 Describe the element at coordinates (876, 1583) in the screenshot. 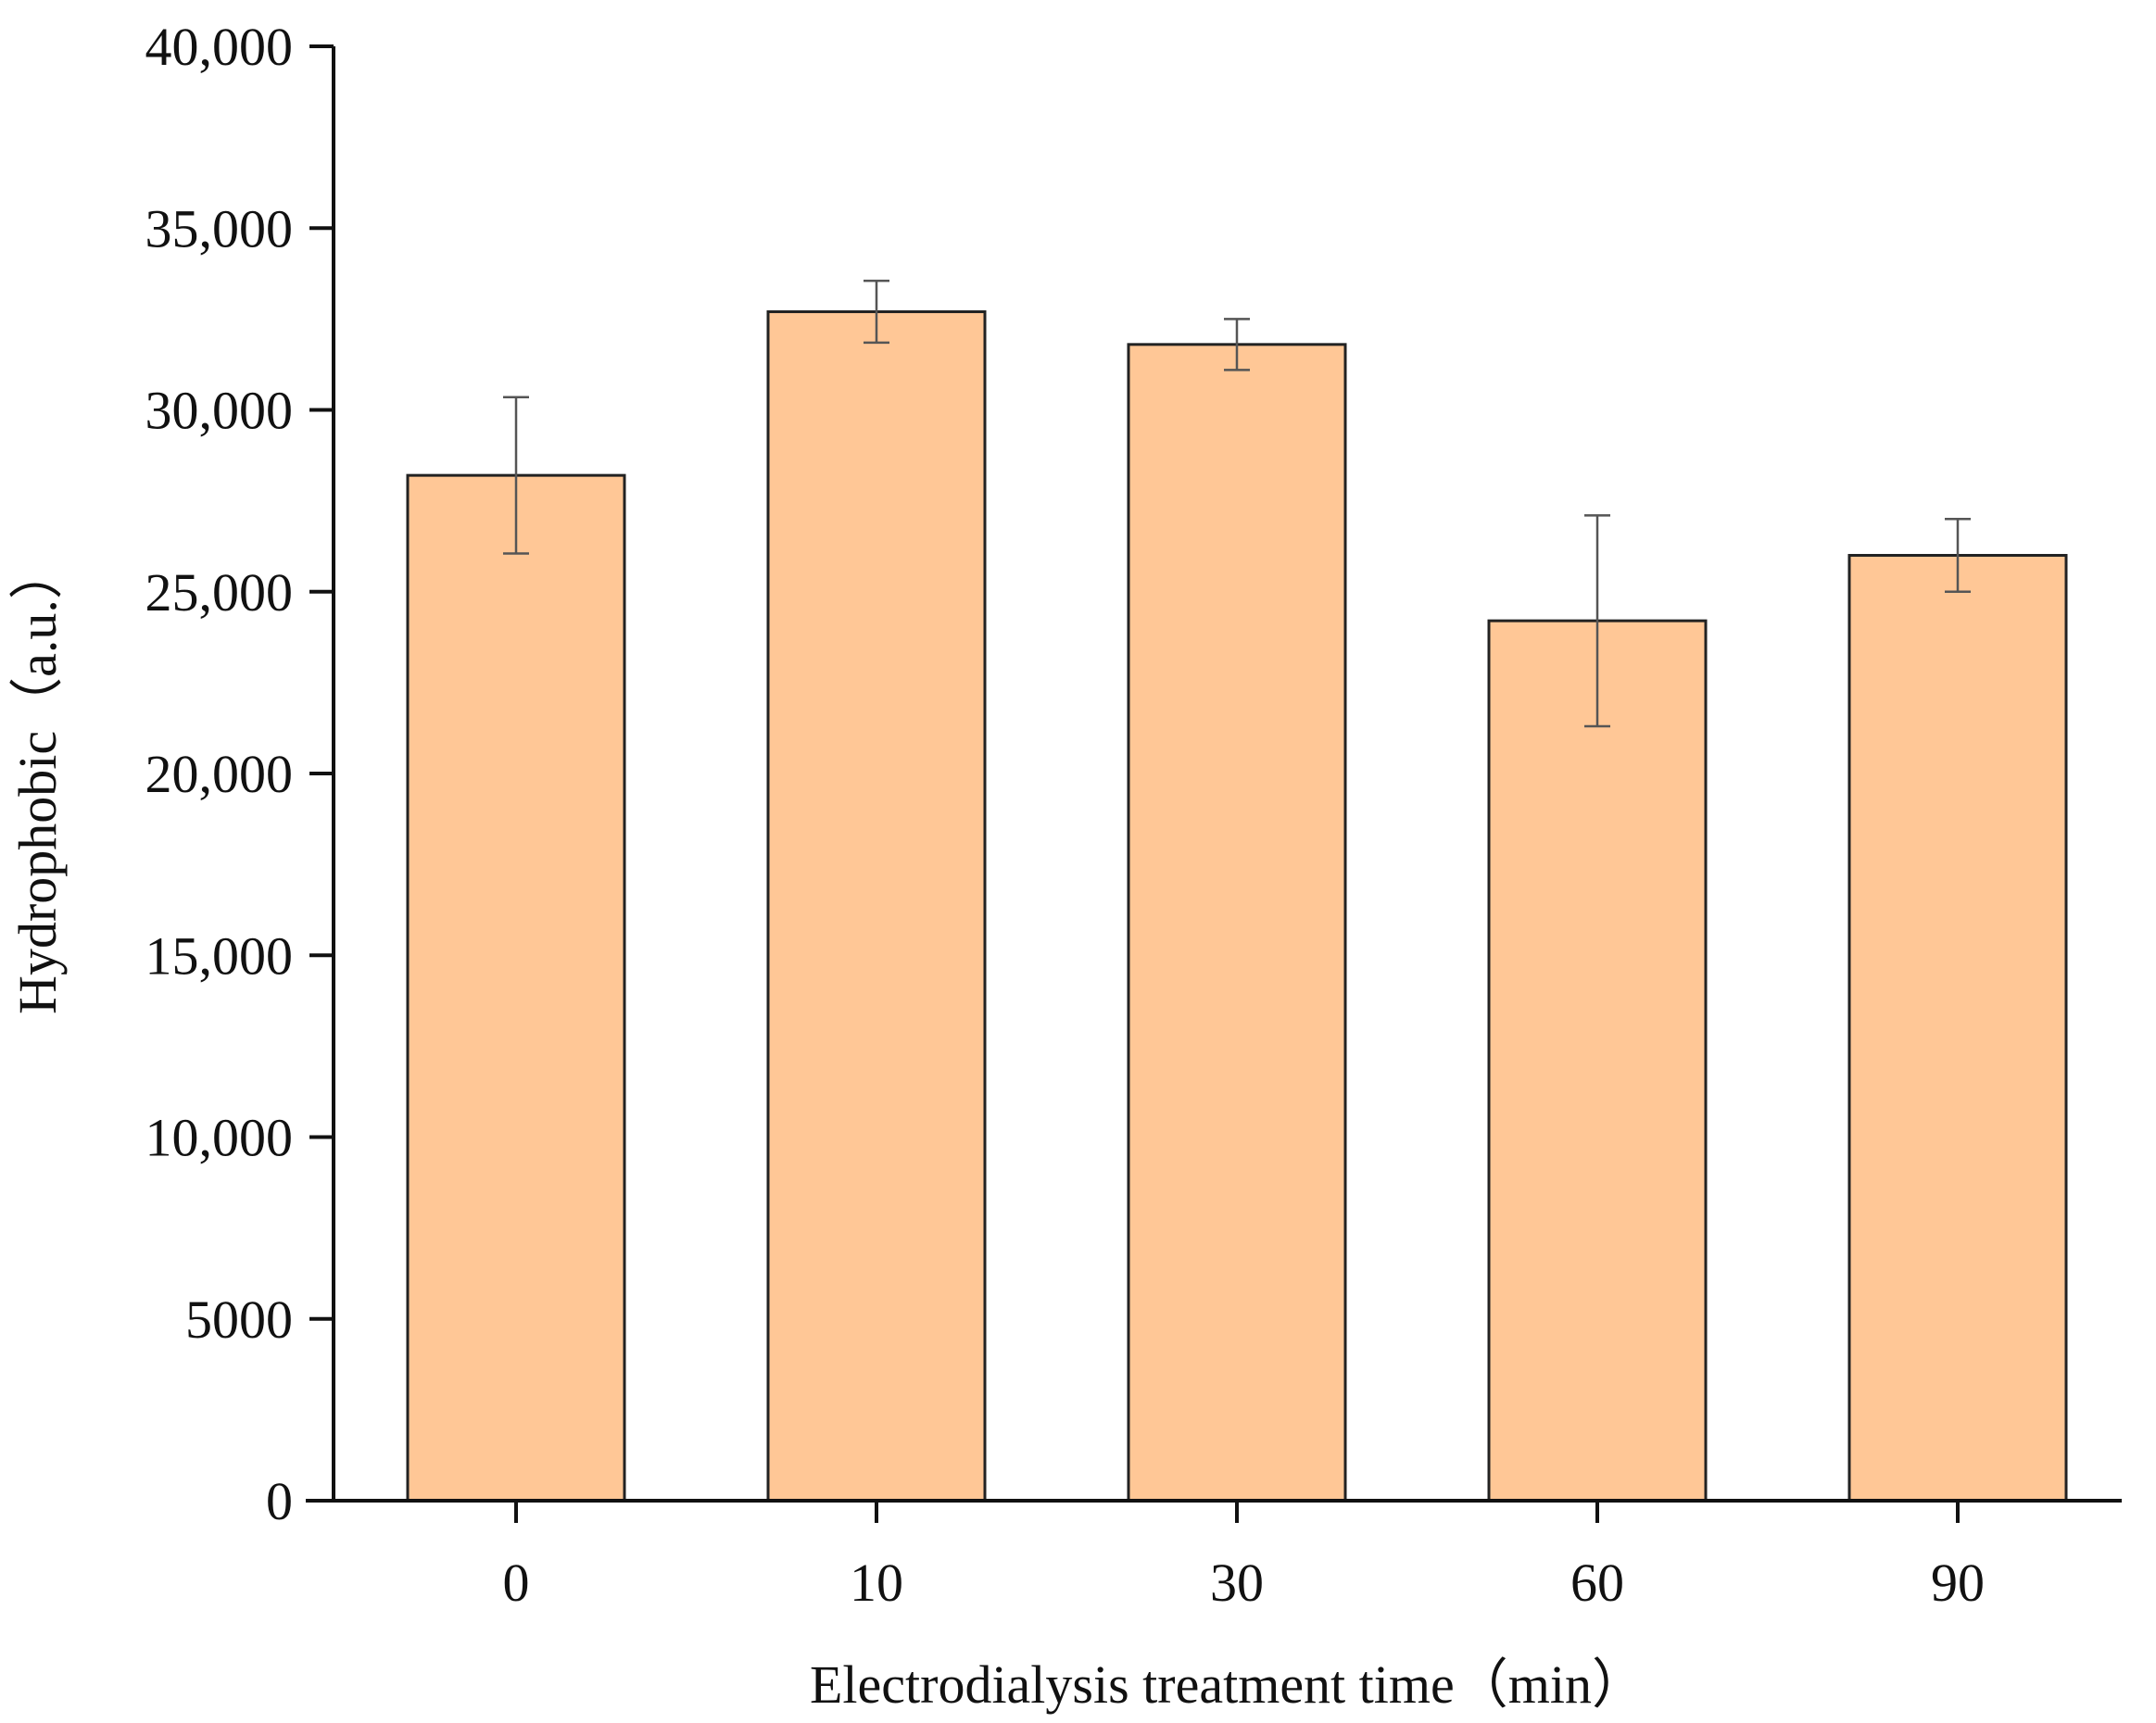

I see `x-tick-label: 10` at that location.